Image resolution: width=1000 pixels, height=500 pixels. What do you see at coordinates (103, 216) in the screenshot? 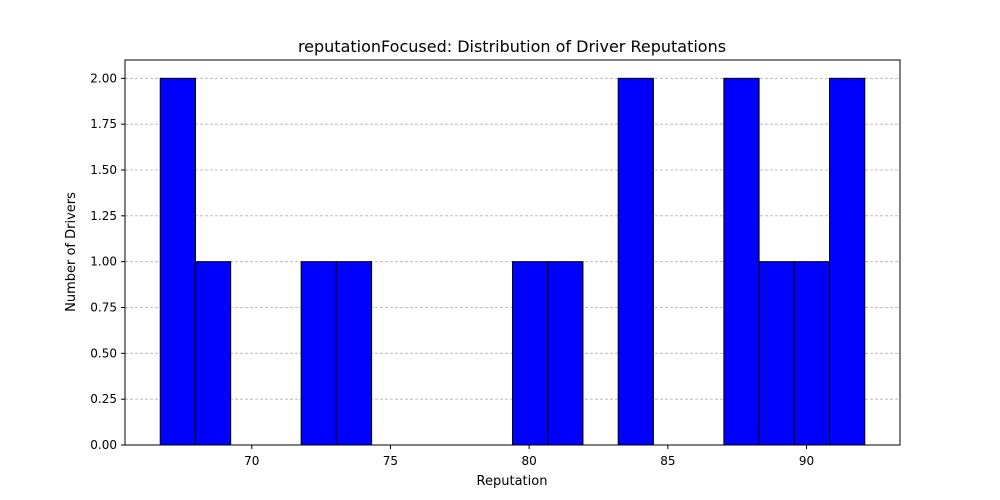
I see `y-tick-label: 1.25` at bounding box center [103, 216].